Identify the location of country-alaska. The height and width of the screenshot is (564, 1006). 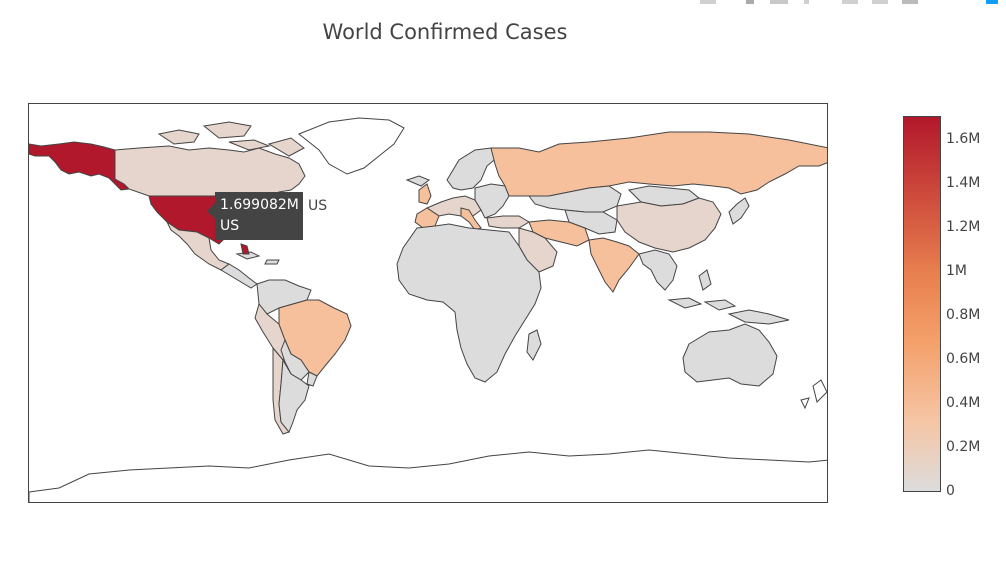
(80, 166).